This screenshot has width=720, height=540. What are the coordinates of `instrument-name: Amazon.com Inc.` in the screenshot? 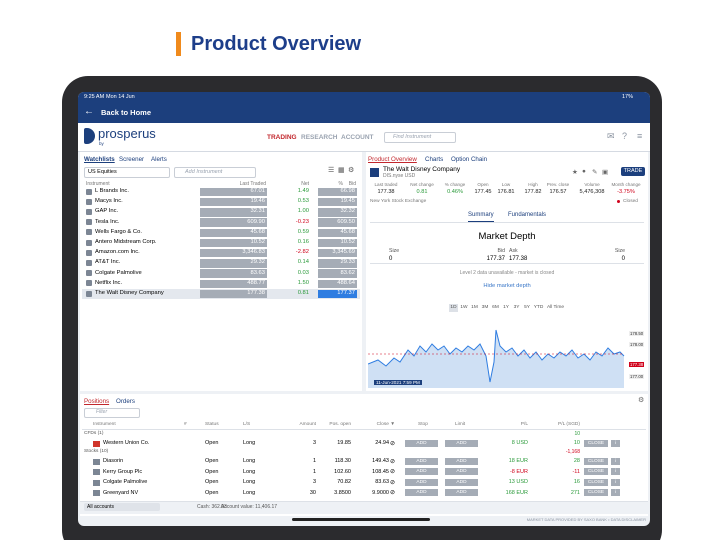 It's located at (117, 252).